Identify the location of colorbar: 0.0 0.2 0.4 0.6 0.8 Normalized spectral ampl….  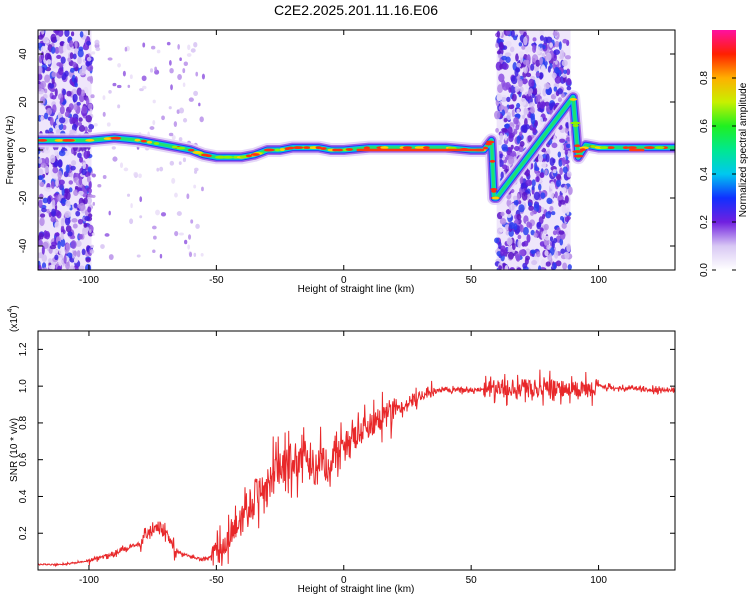
(724, 153).